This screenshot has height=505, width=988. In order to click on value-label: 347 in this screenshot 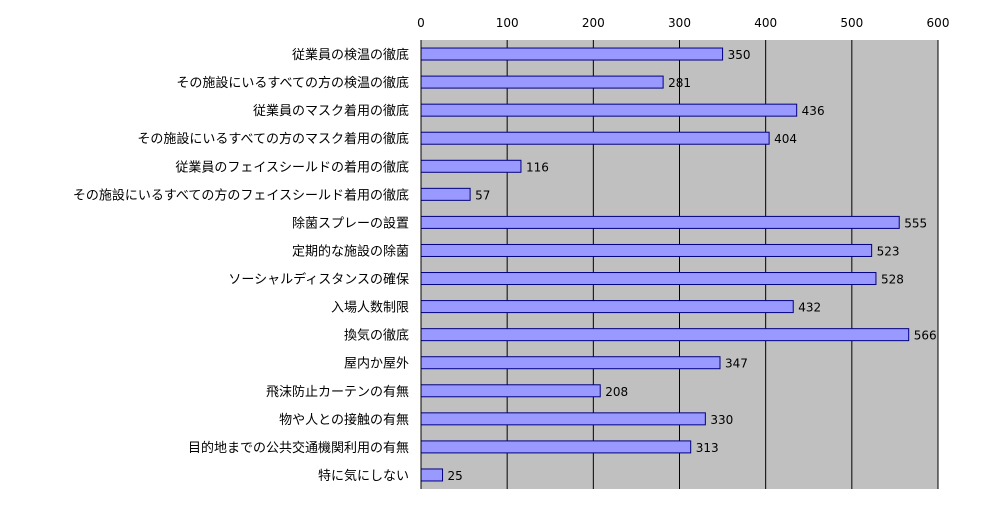, I will do `click(736, 364)`.